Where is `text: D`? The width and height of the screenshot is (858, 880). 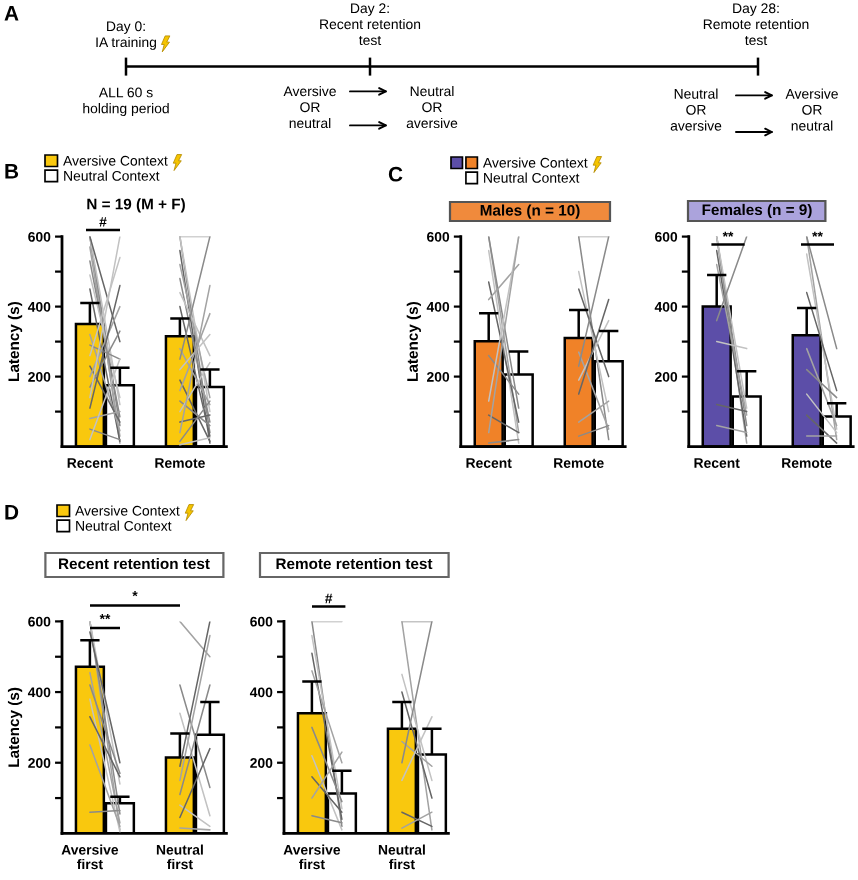
text: D is located at coordinates (12, 512).